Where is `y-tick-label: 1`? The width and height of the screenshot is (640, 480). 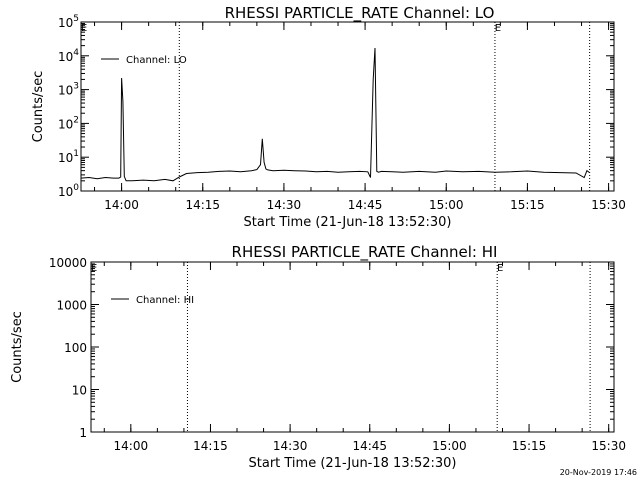
y-tick-label: 1 is located at coordinates (83, 433).